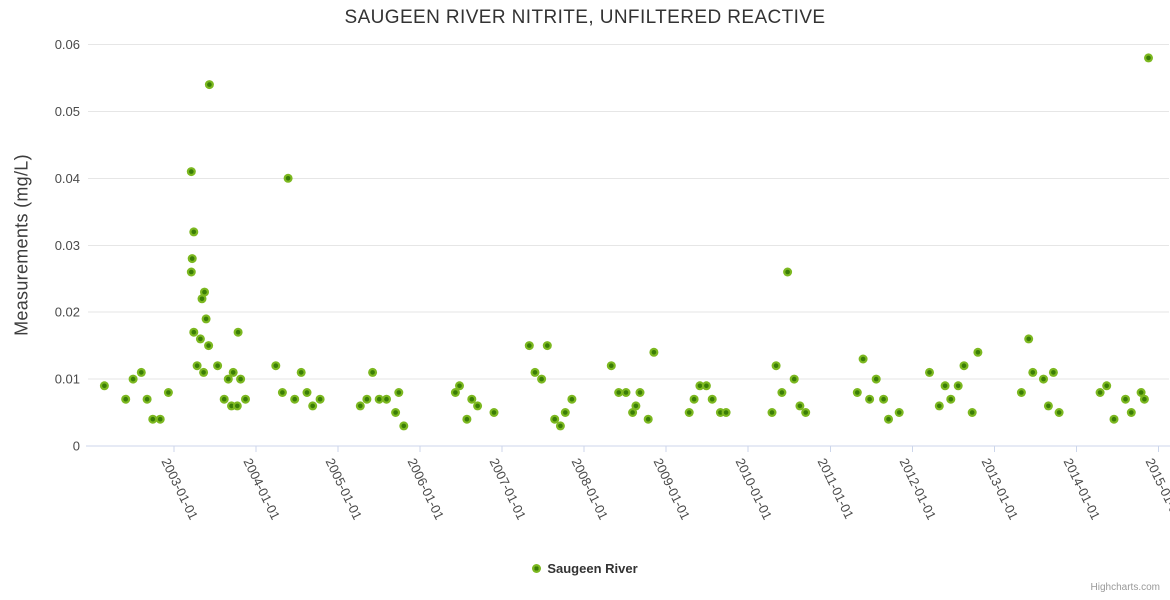  Describe the element at coordinates (1125, 587) in the screenshot. I see `highcharts-credits-link: Highcharts.com` at that location.